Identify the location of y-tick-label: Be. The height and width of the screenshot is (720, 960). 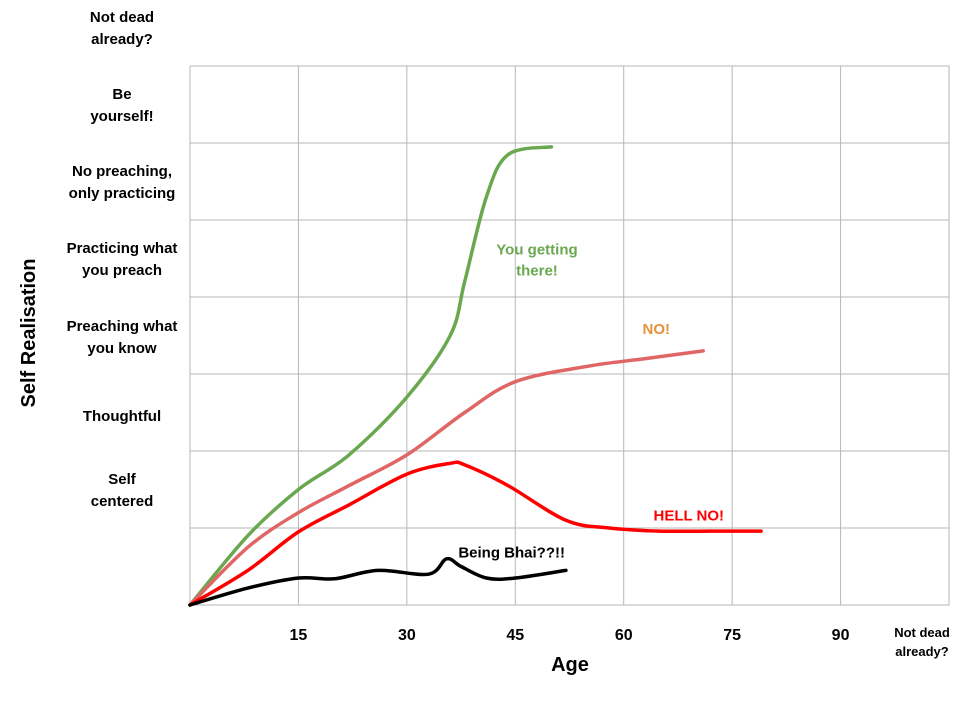
(121, 94).